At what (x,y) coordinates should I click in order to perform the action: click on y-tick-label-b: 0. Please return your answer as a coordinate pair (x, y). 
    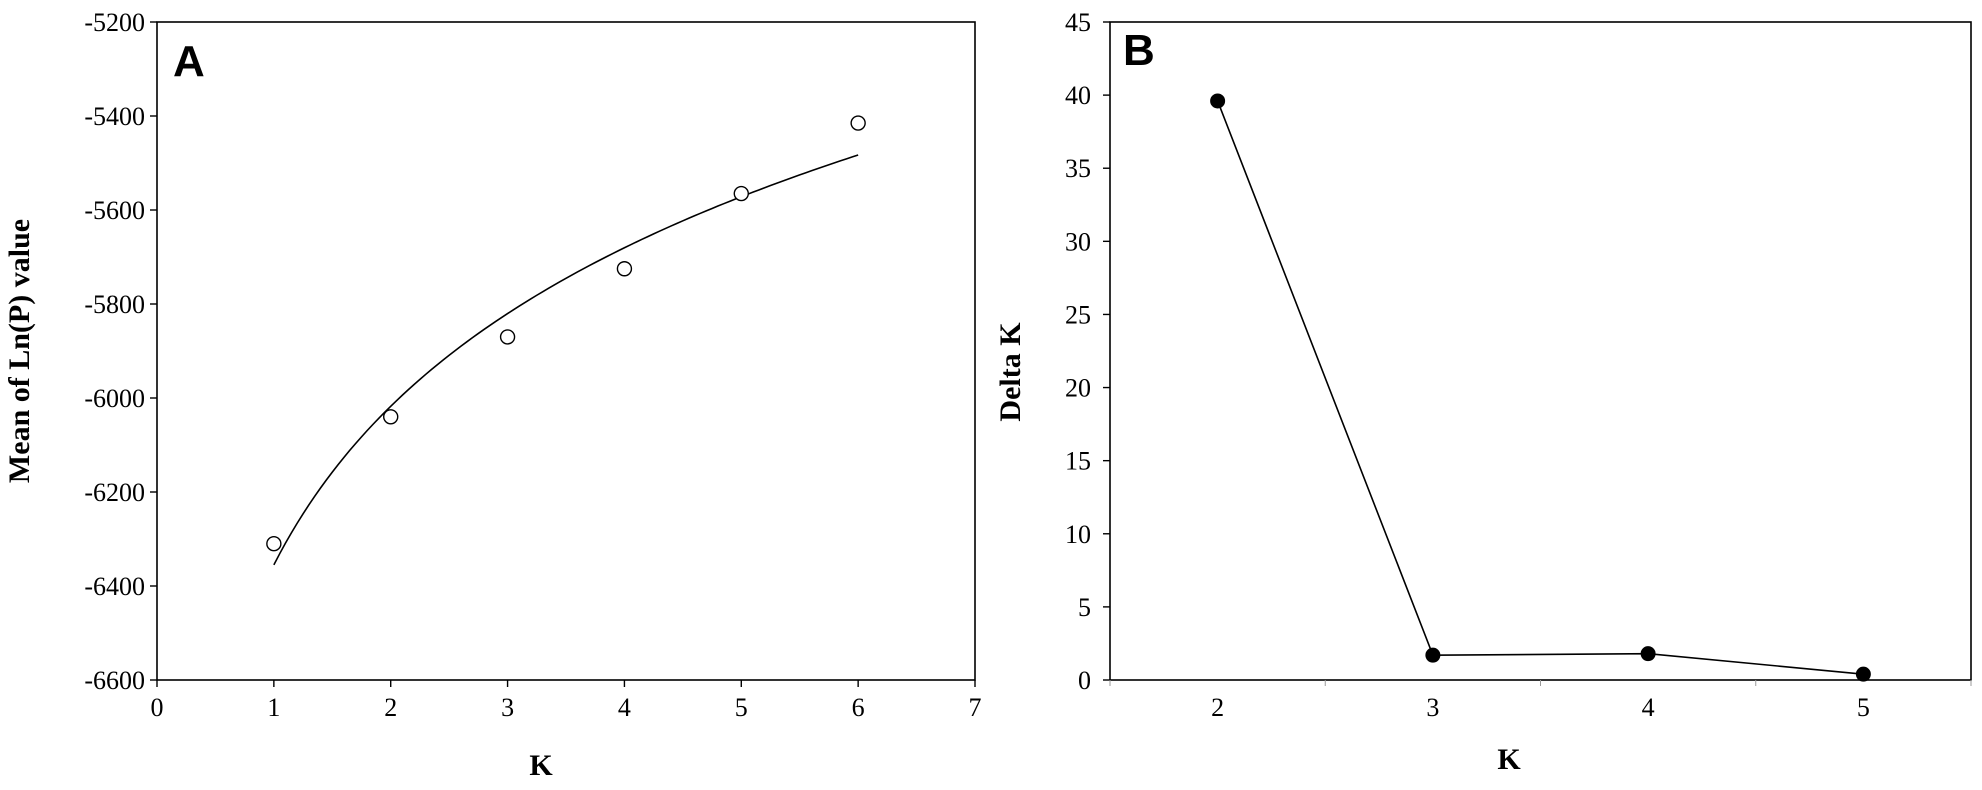
    Looking at the image, I should click on (1084, 680).